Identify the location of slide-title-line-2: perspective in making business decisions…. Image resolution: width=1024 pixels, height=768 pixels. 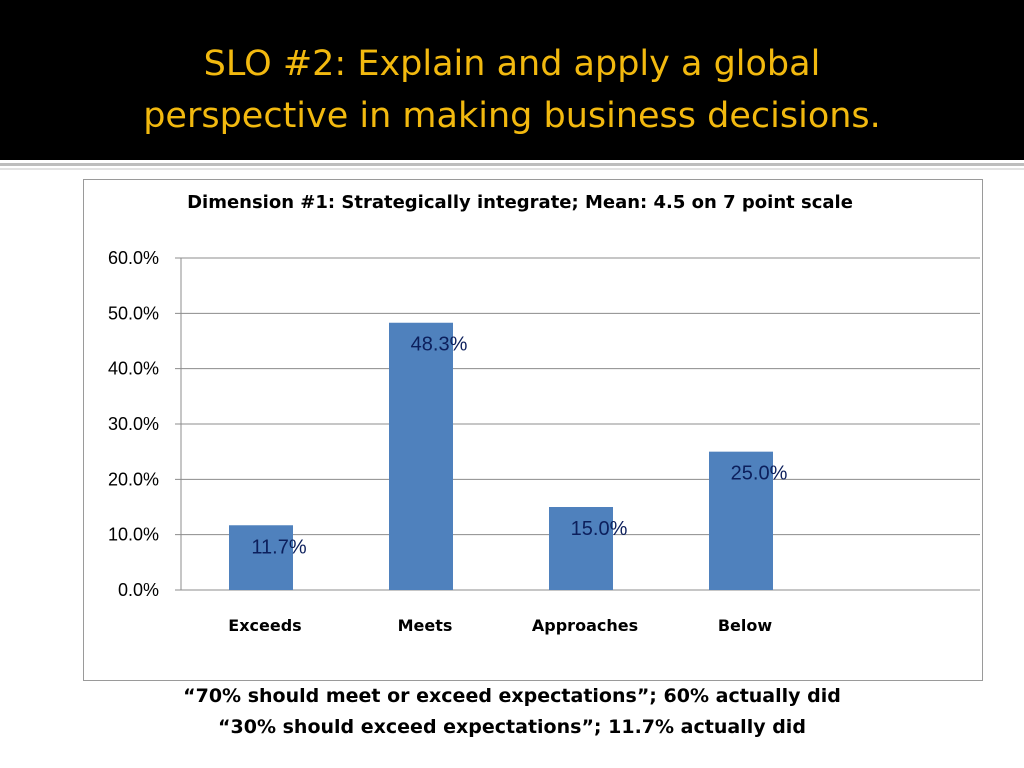
(512, 116).